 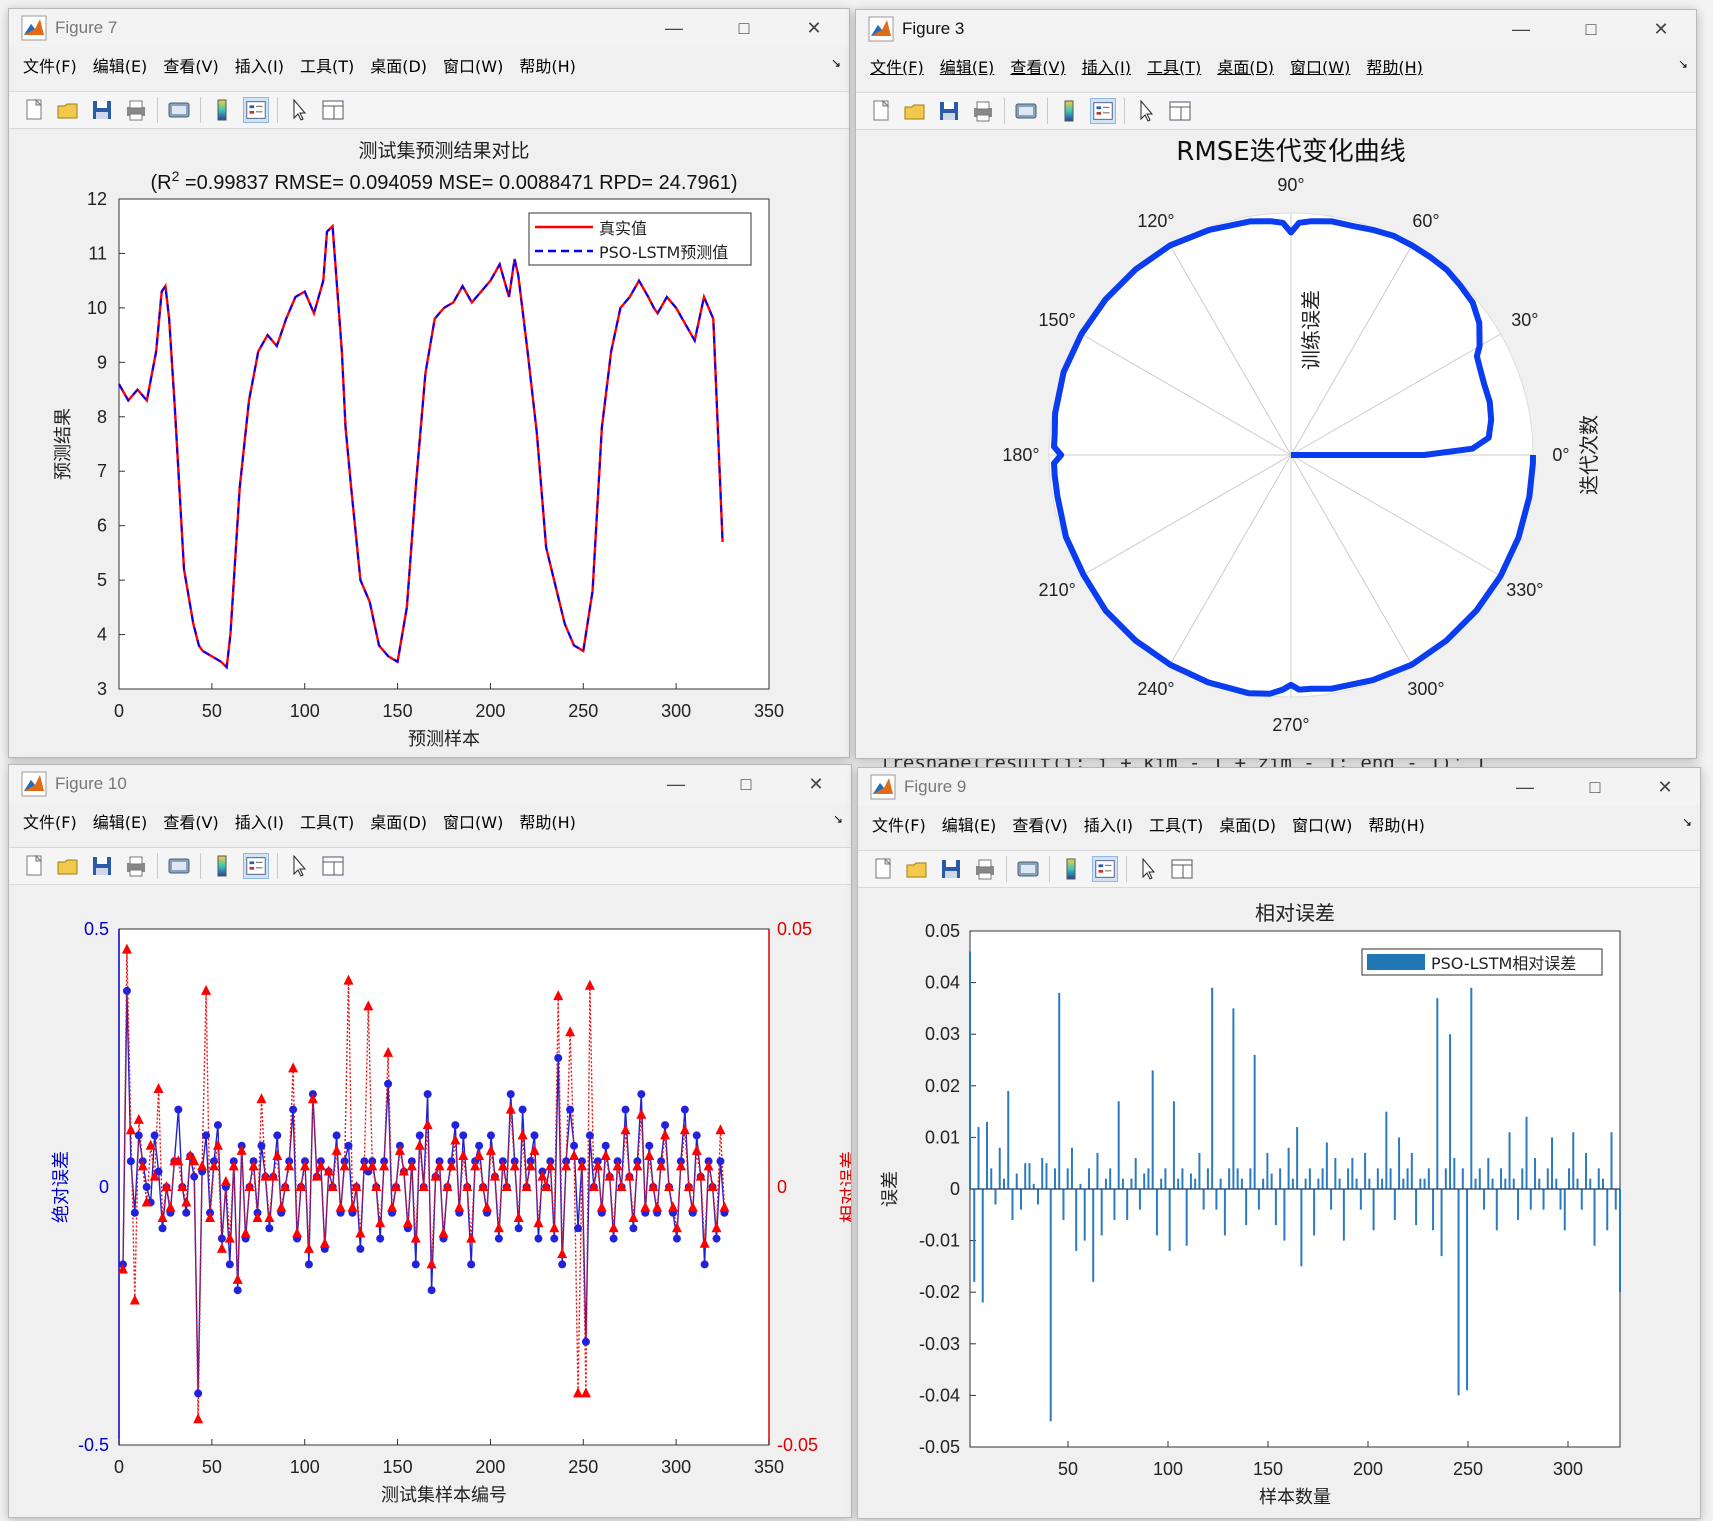 I want to click on title-bar: Figure 7 — □ ✕, so click(x=429, y=28).